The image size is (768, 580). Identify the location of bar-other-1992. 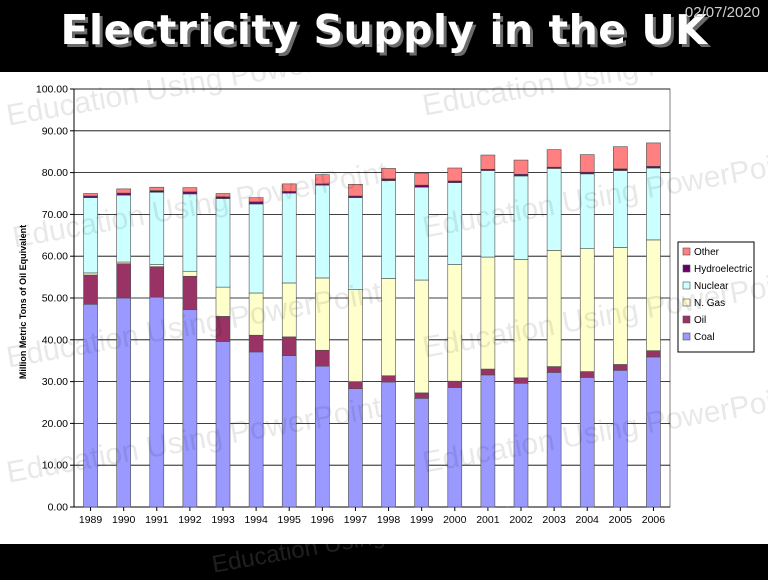
(190, 190).